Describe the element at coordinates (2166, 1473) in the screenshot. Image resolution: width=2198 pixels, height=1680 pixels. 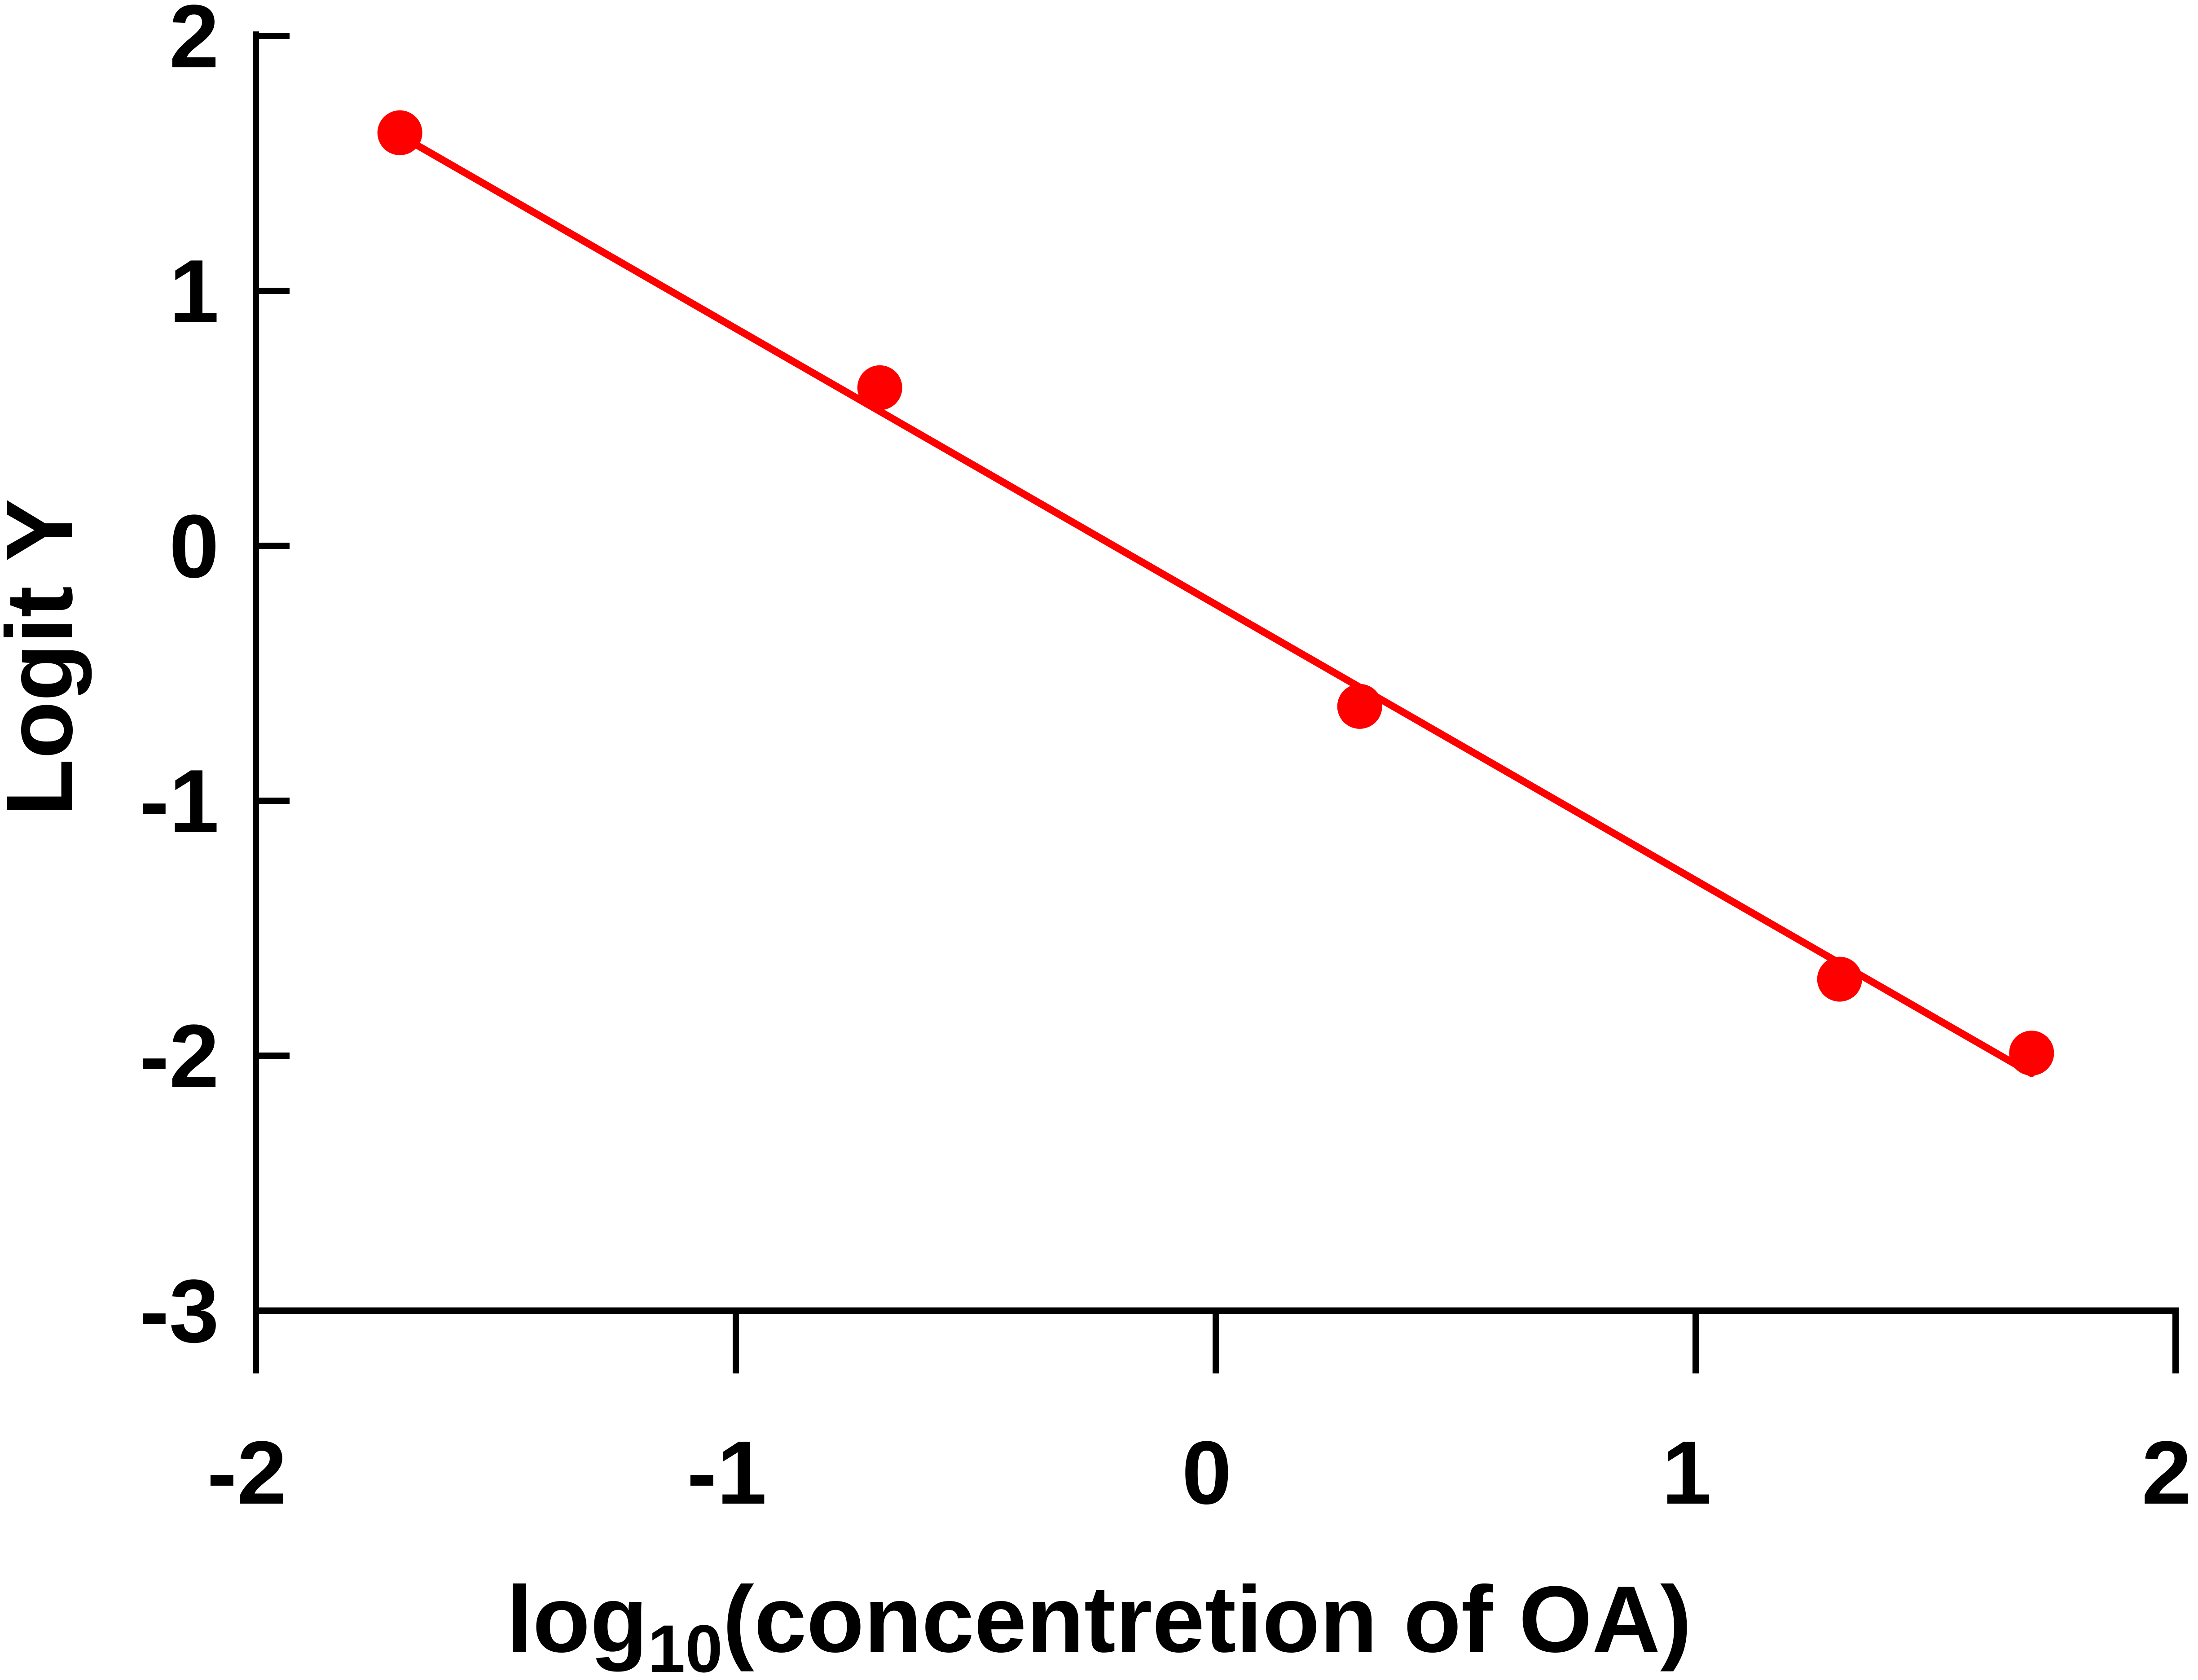
I see `x-tick-label: 2` at that location.